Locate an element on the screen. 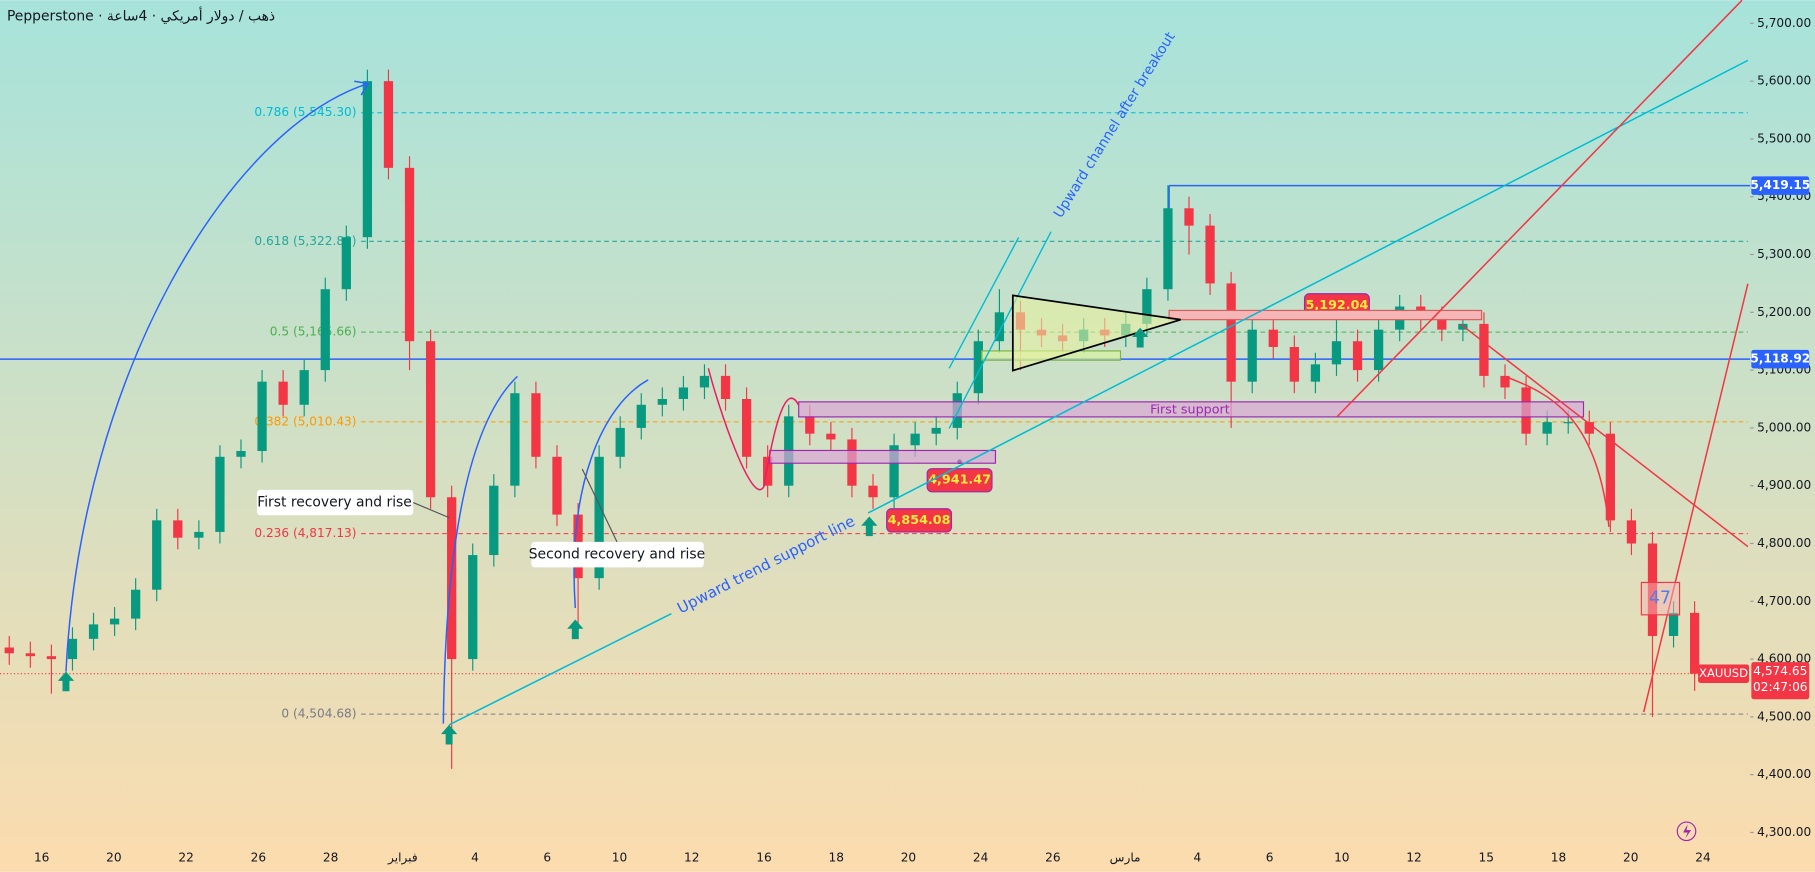  price-tag-label: 4,574.65 is located at coordinates (1780, 671).